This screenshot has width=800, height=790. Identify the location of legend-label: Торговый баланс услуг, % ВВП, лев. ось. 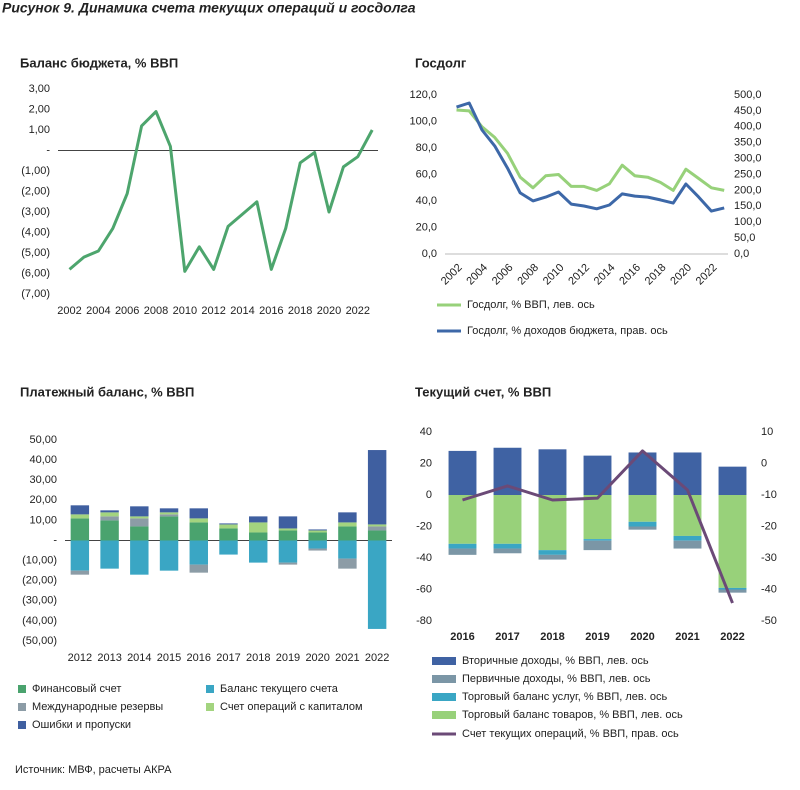
(564, 697).